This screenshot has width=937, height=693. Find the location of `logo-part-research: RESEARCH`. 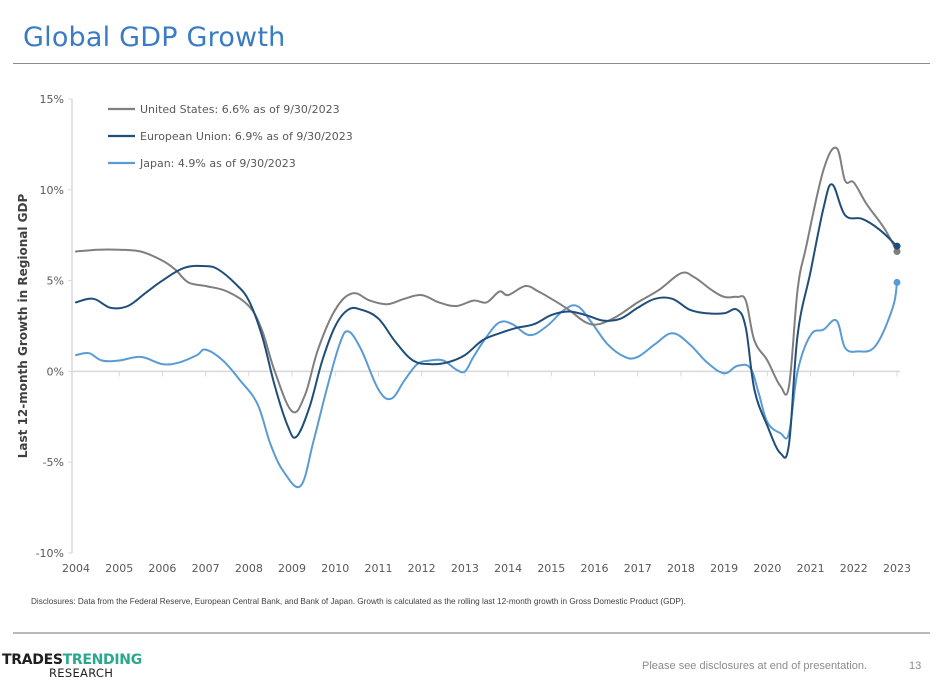

logo-part-research: RESEARCH is located at coordinates (81, 673).